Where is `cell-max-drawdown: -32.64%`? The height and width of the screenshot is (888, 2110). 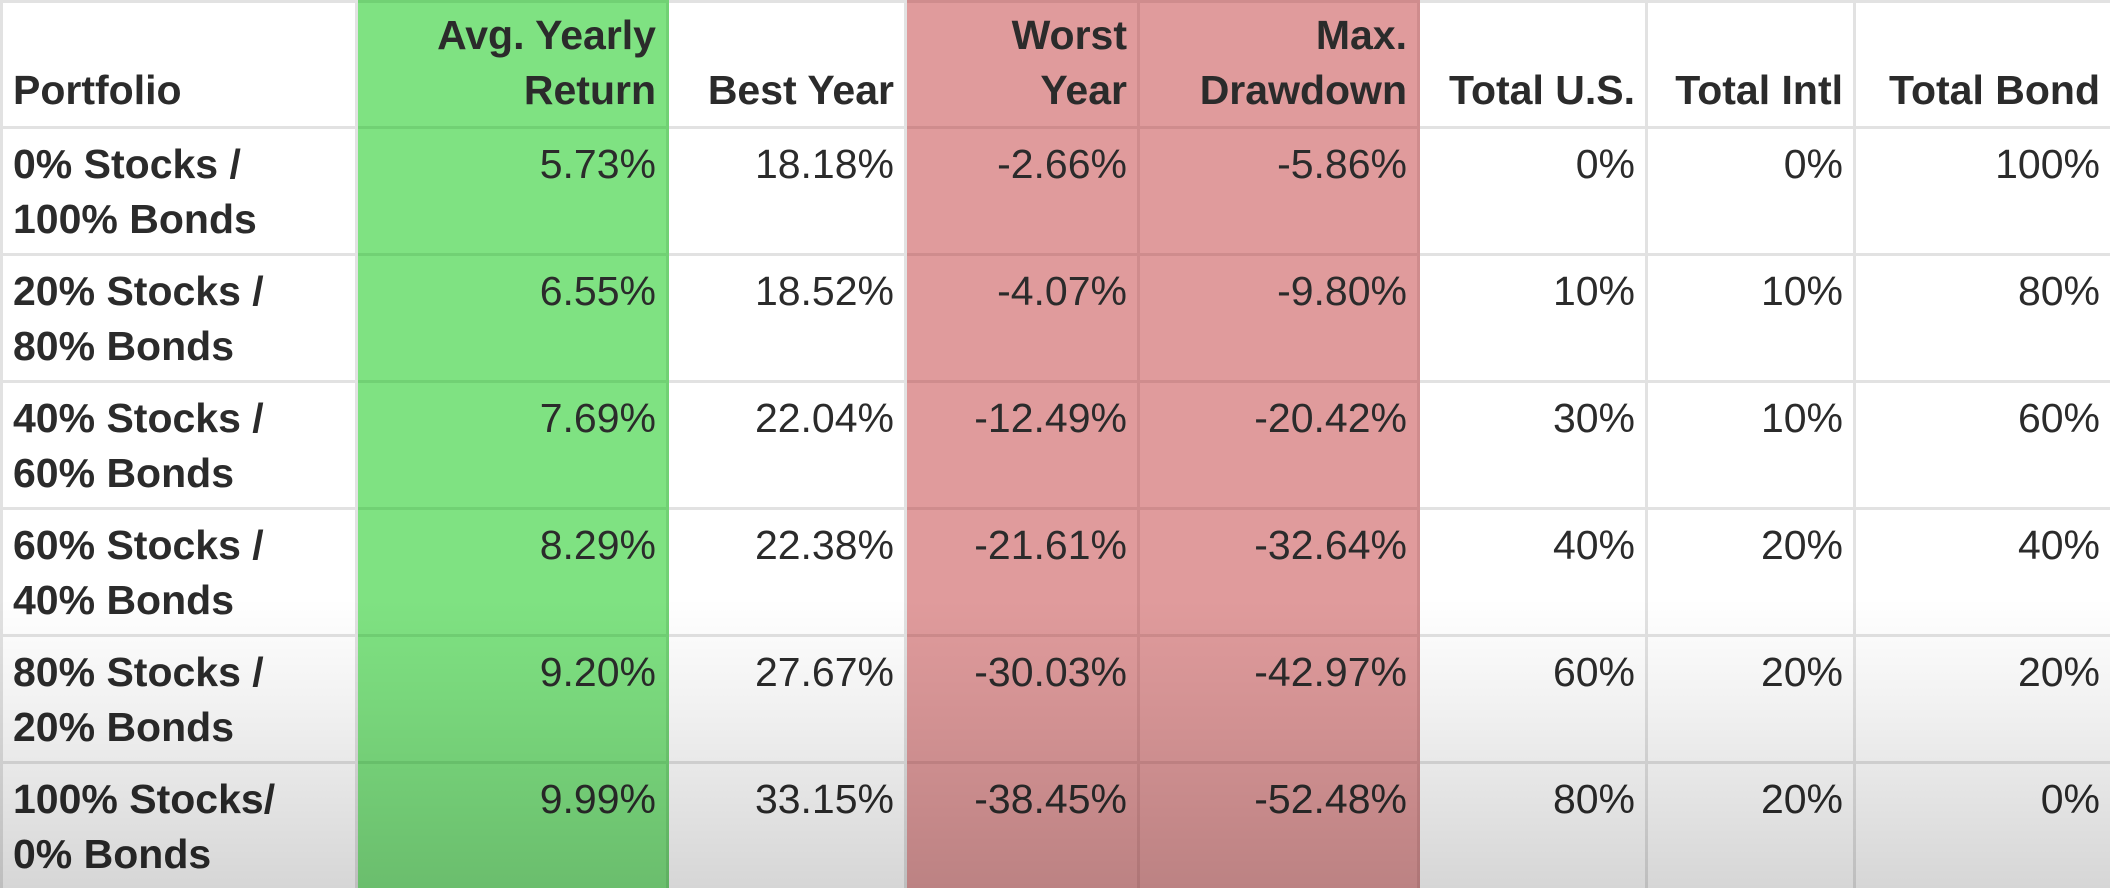
cell-max-drawdown: -32.64% is located at coordinates (1278, 572).